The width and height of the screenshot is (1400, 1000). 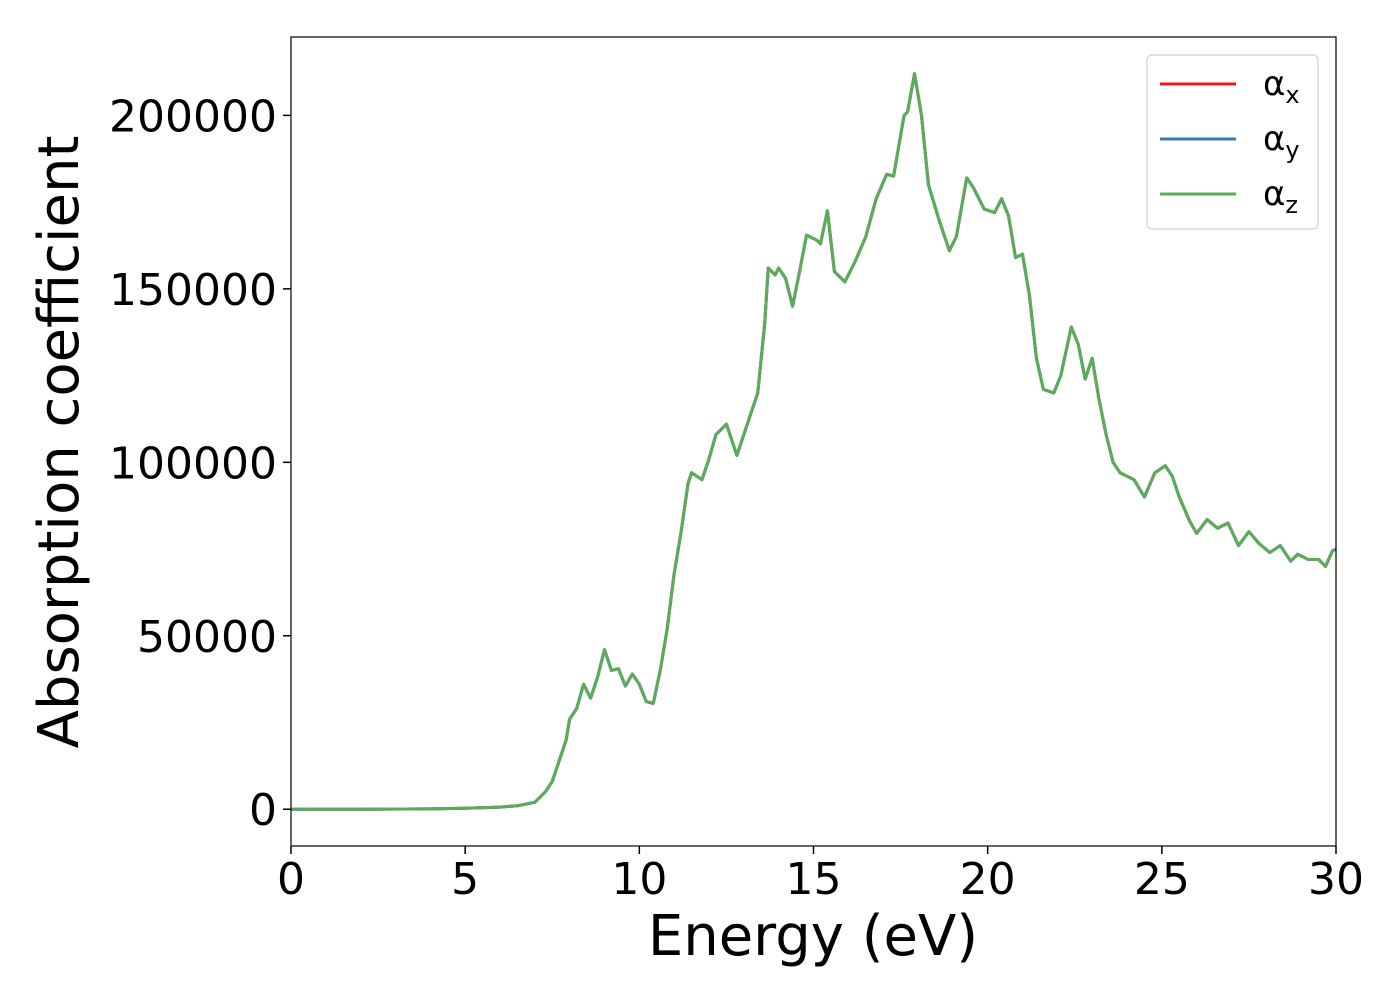 What do you see at coordinates (263, 810) in the screenshot?
I see `y-tick-label: 0` at bounding box center [263, 810].